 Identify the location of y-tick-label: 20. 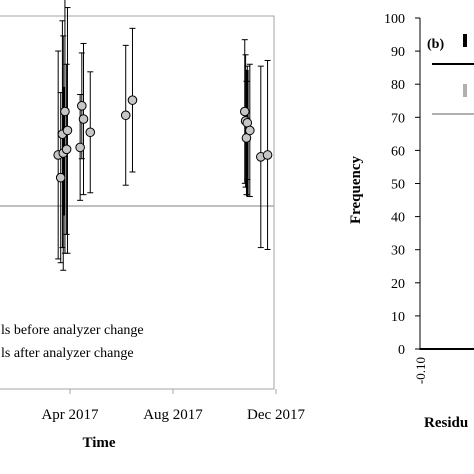
(398, 284).